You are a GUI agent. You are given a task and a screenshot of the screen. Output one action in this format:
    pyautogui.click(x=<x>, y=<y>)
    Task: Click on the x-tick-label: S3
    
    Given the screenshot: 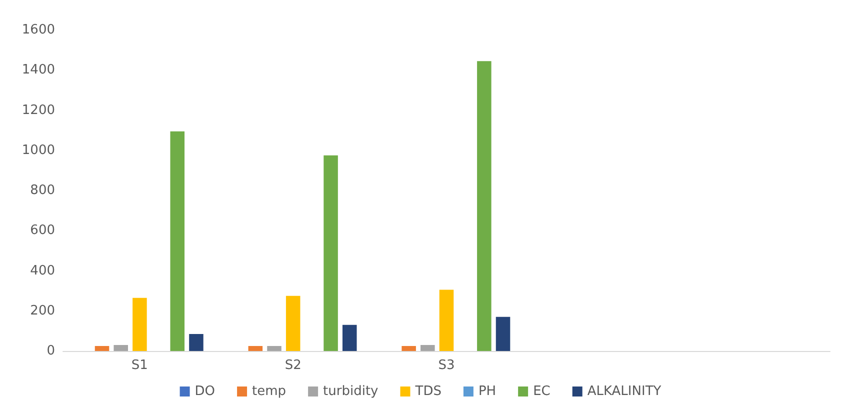 What is the action you would take?
    pyautogui.click(x=446, y=365)
    